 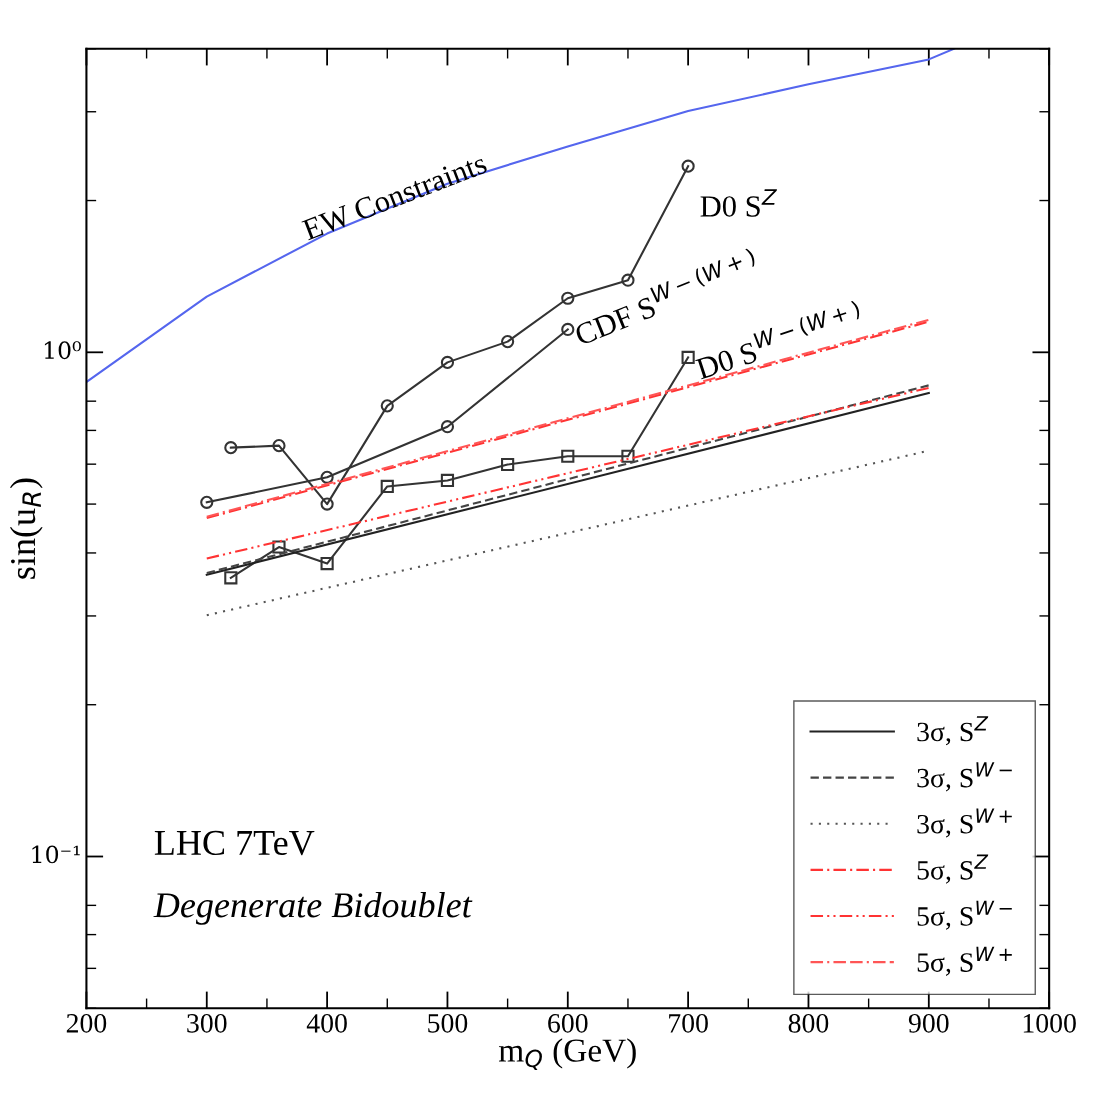 What do you see at coordinates (62, 350) in the screenshot?
I see `y-tick-label: 10⁰` at bounding box center [62, 350].